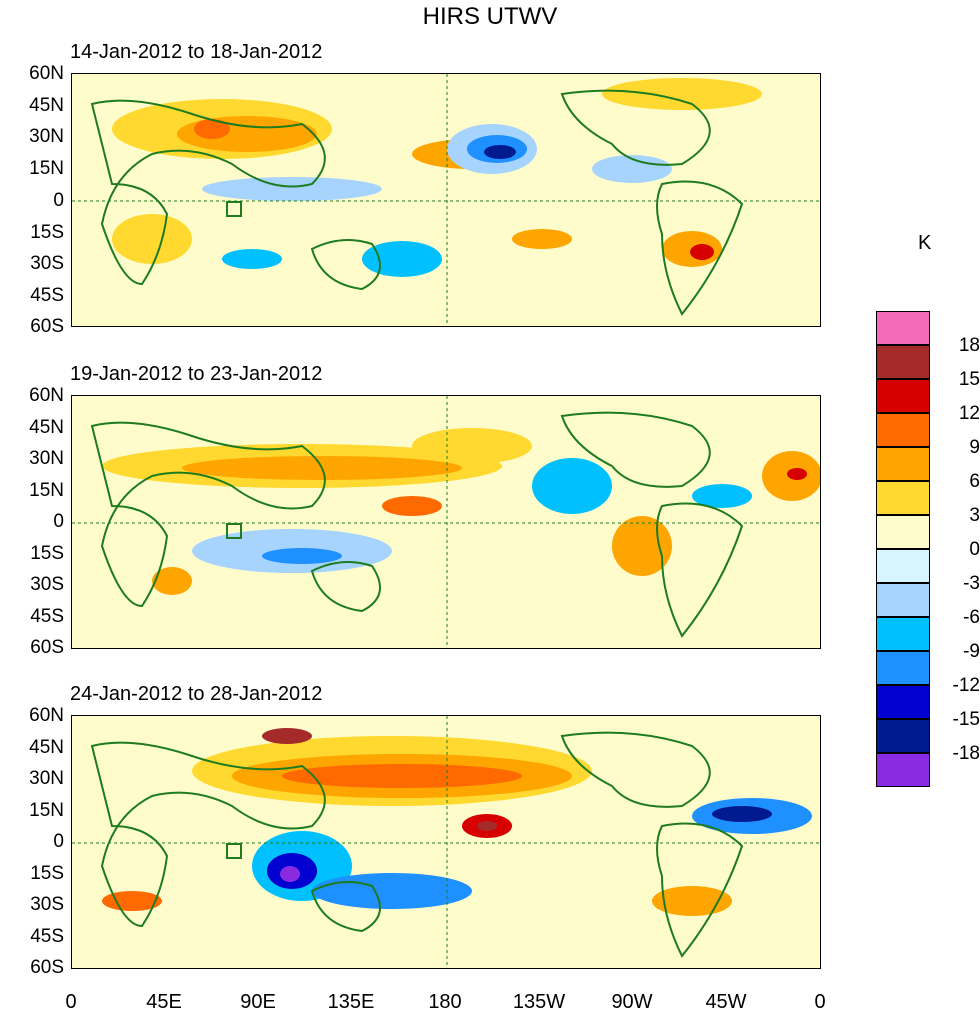 The height and width of the screenshot is (1014, 980). What do you see at coordinates (971, 651) in the screenshot?
I see `colorbar-label: -9` at bounding box center [971, 651].